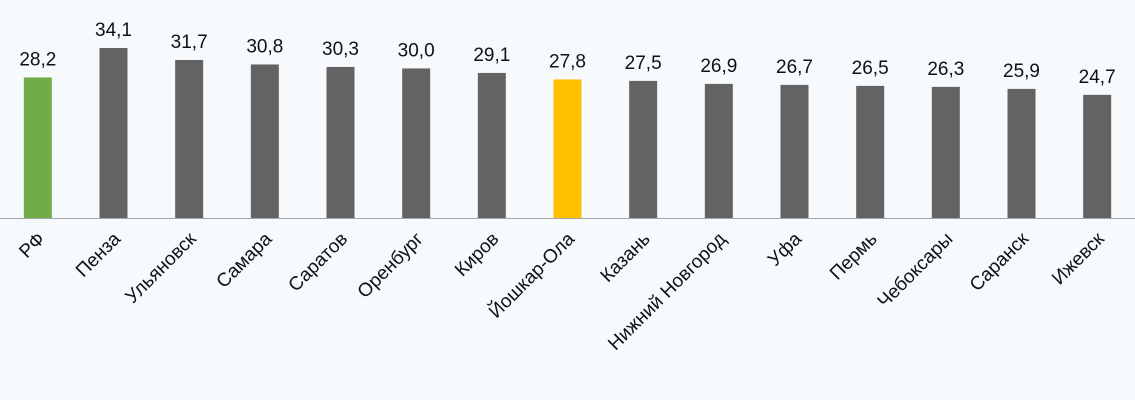 Image resolution: width=1135 pixels, height=400 pixels. Describe the element at coordinates (98, 254) in the screenshot. I see `x-tick-label: Пенза` at that location.